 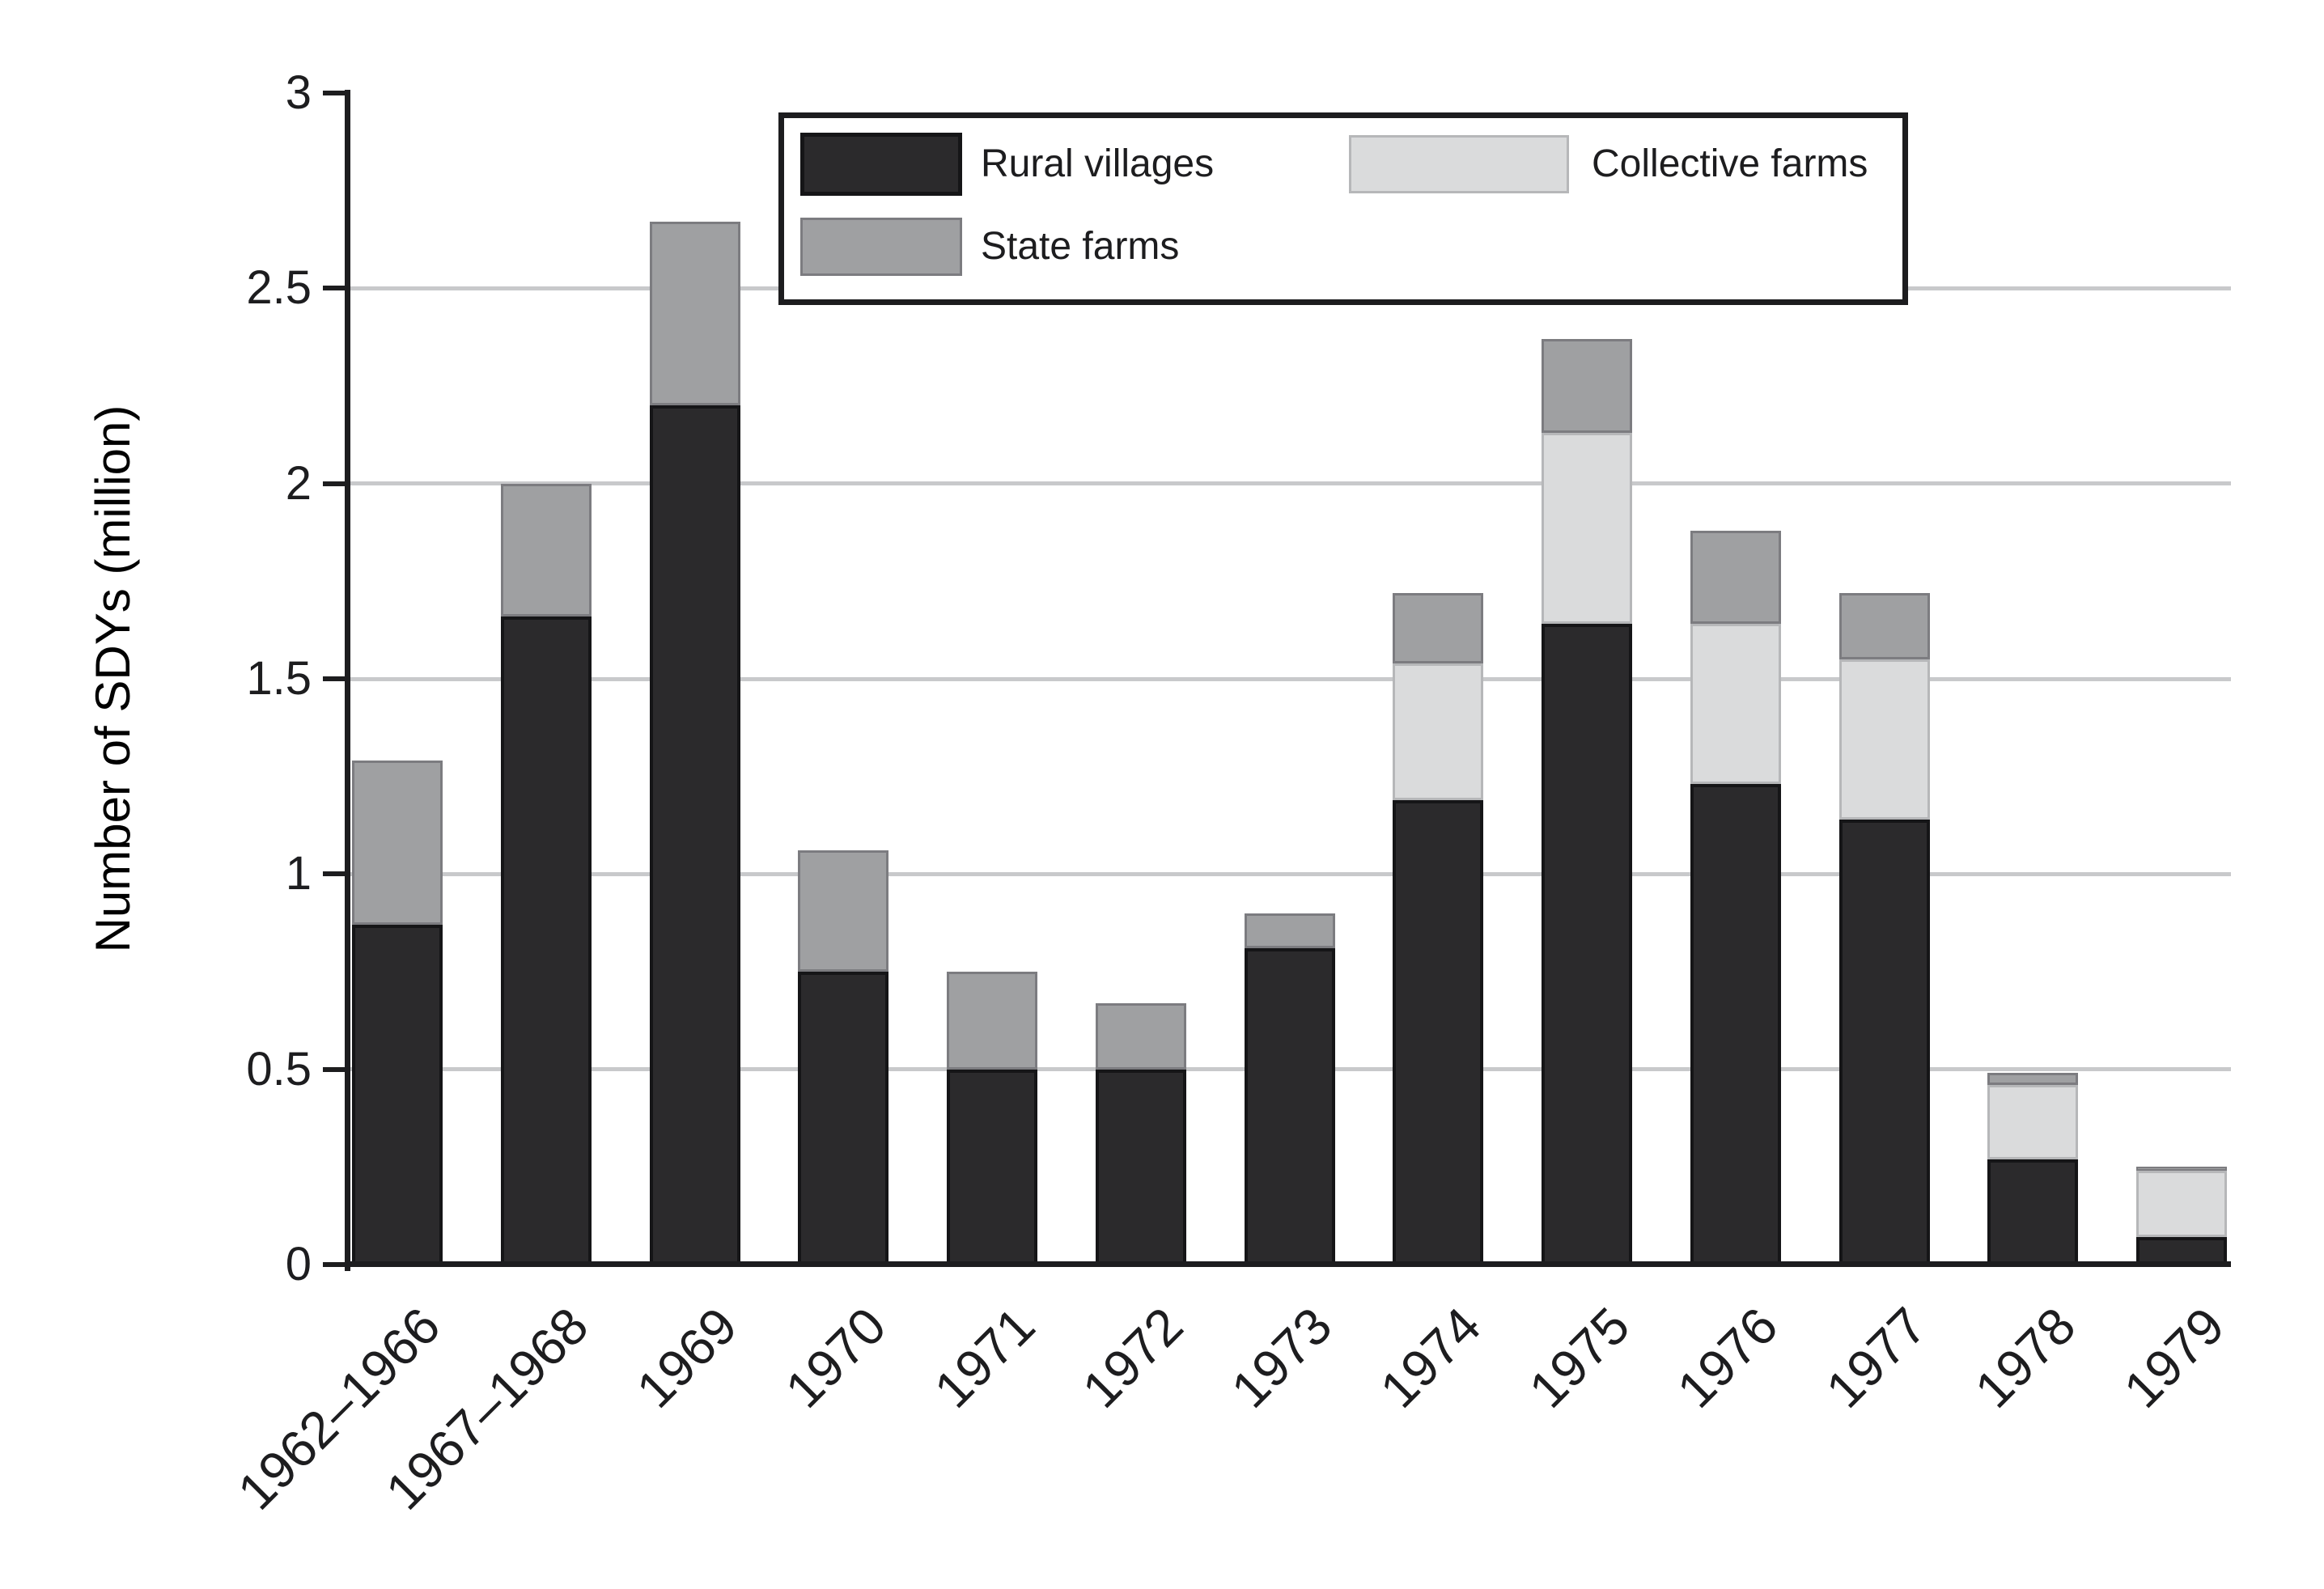 What do you see at coordinates (2025, 1357) in the screenshot?
I see `x-axis-label: 1978` at bounding box center [2025, 1357].